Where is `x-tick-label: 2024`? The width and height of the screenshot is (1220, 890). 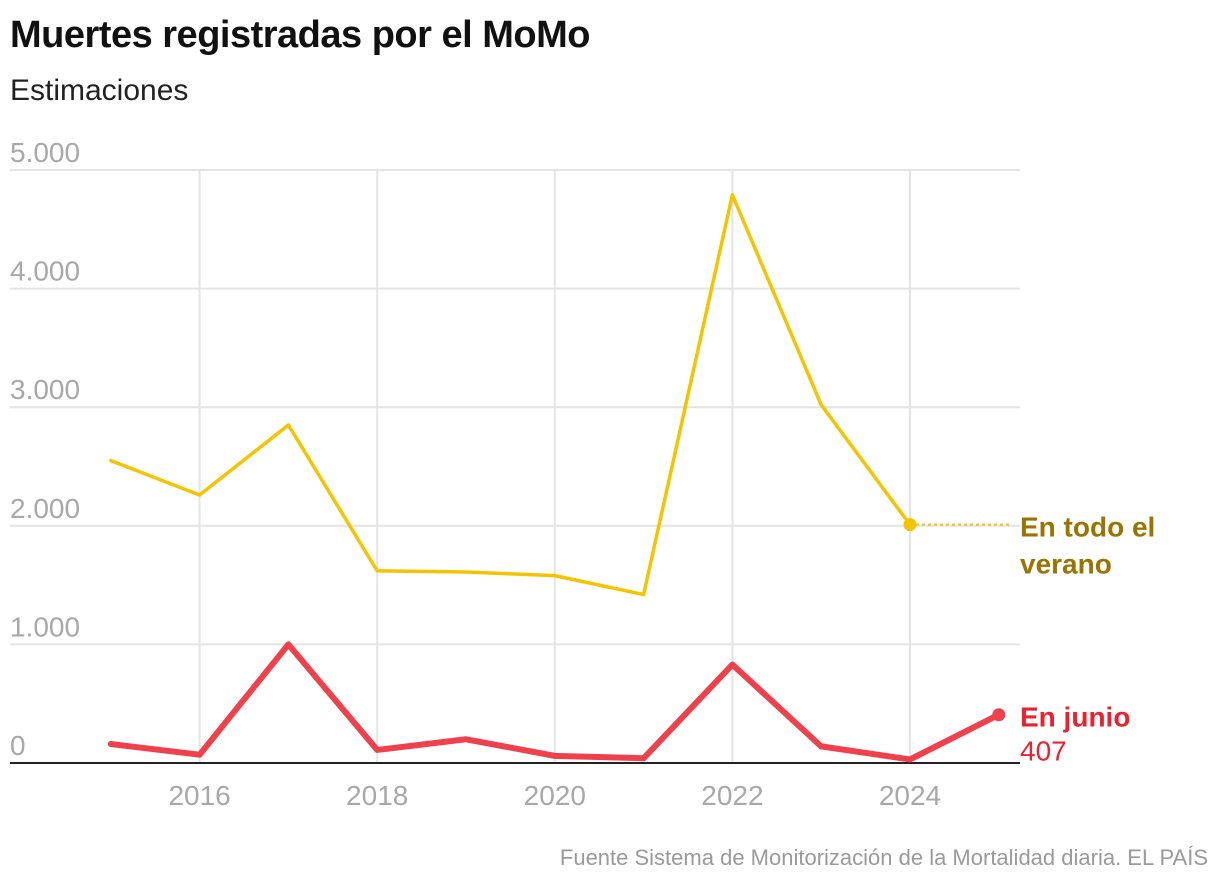 x-tick-label: 2024 is located at coordinates (910, 795).